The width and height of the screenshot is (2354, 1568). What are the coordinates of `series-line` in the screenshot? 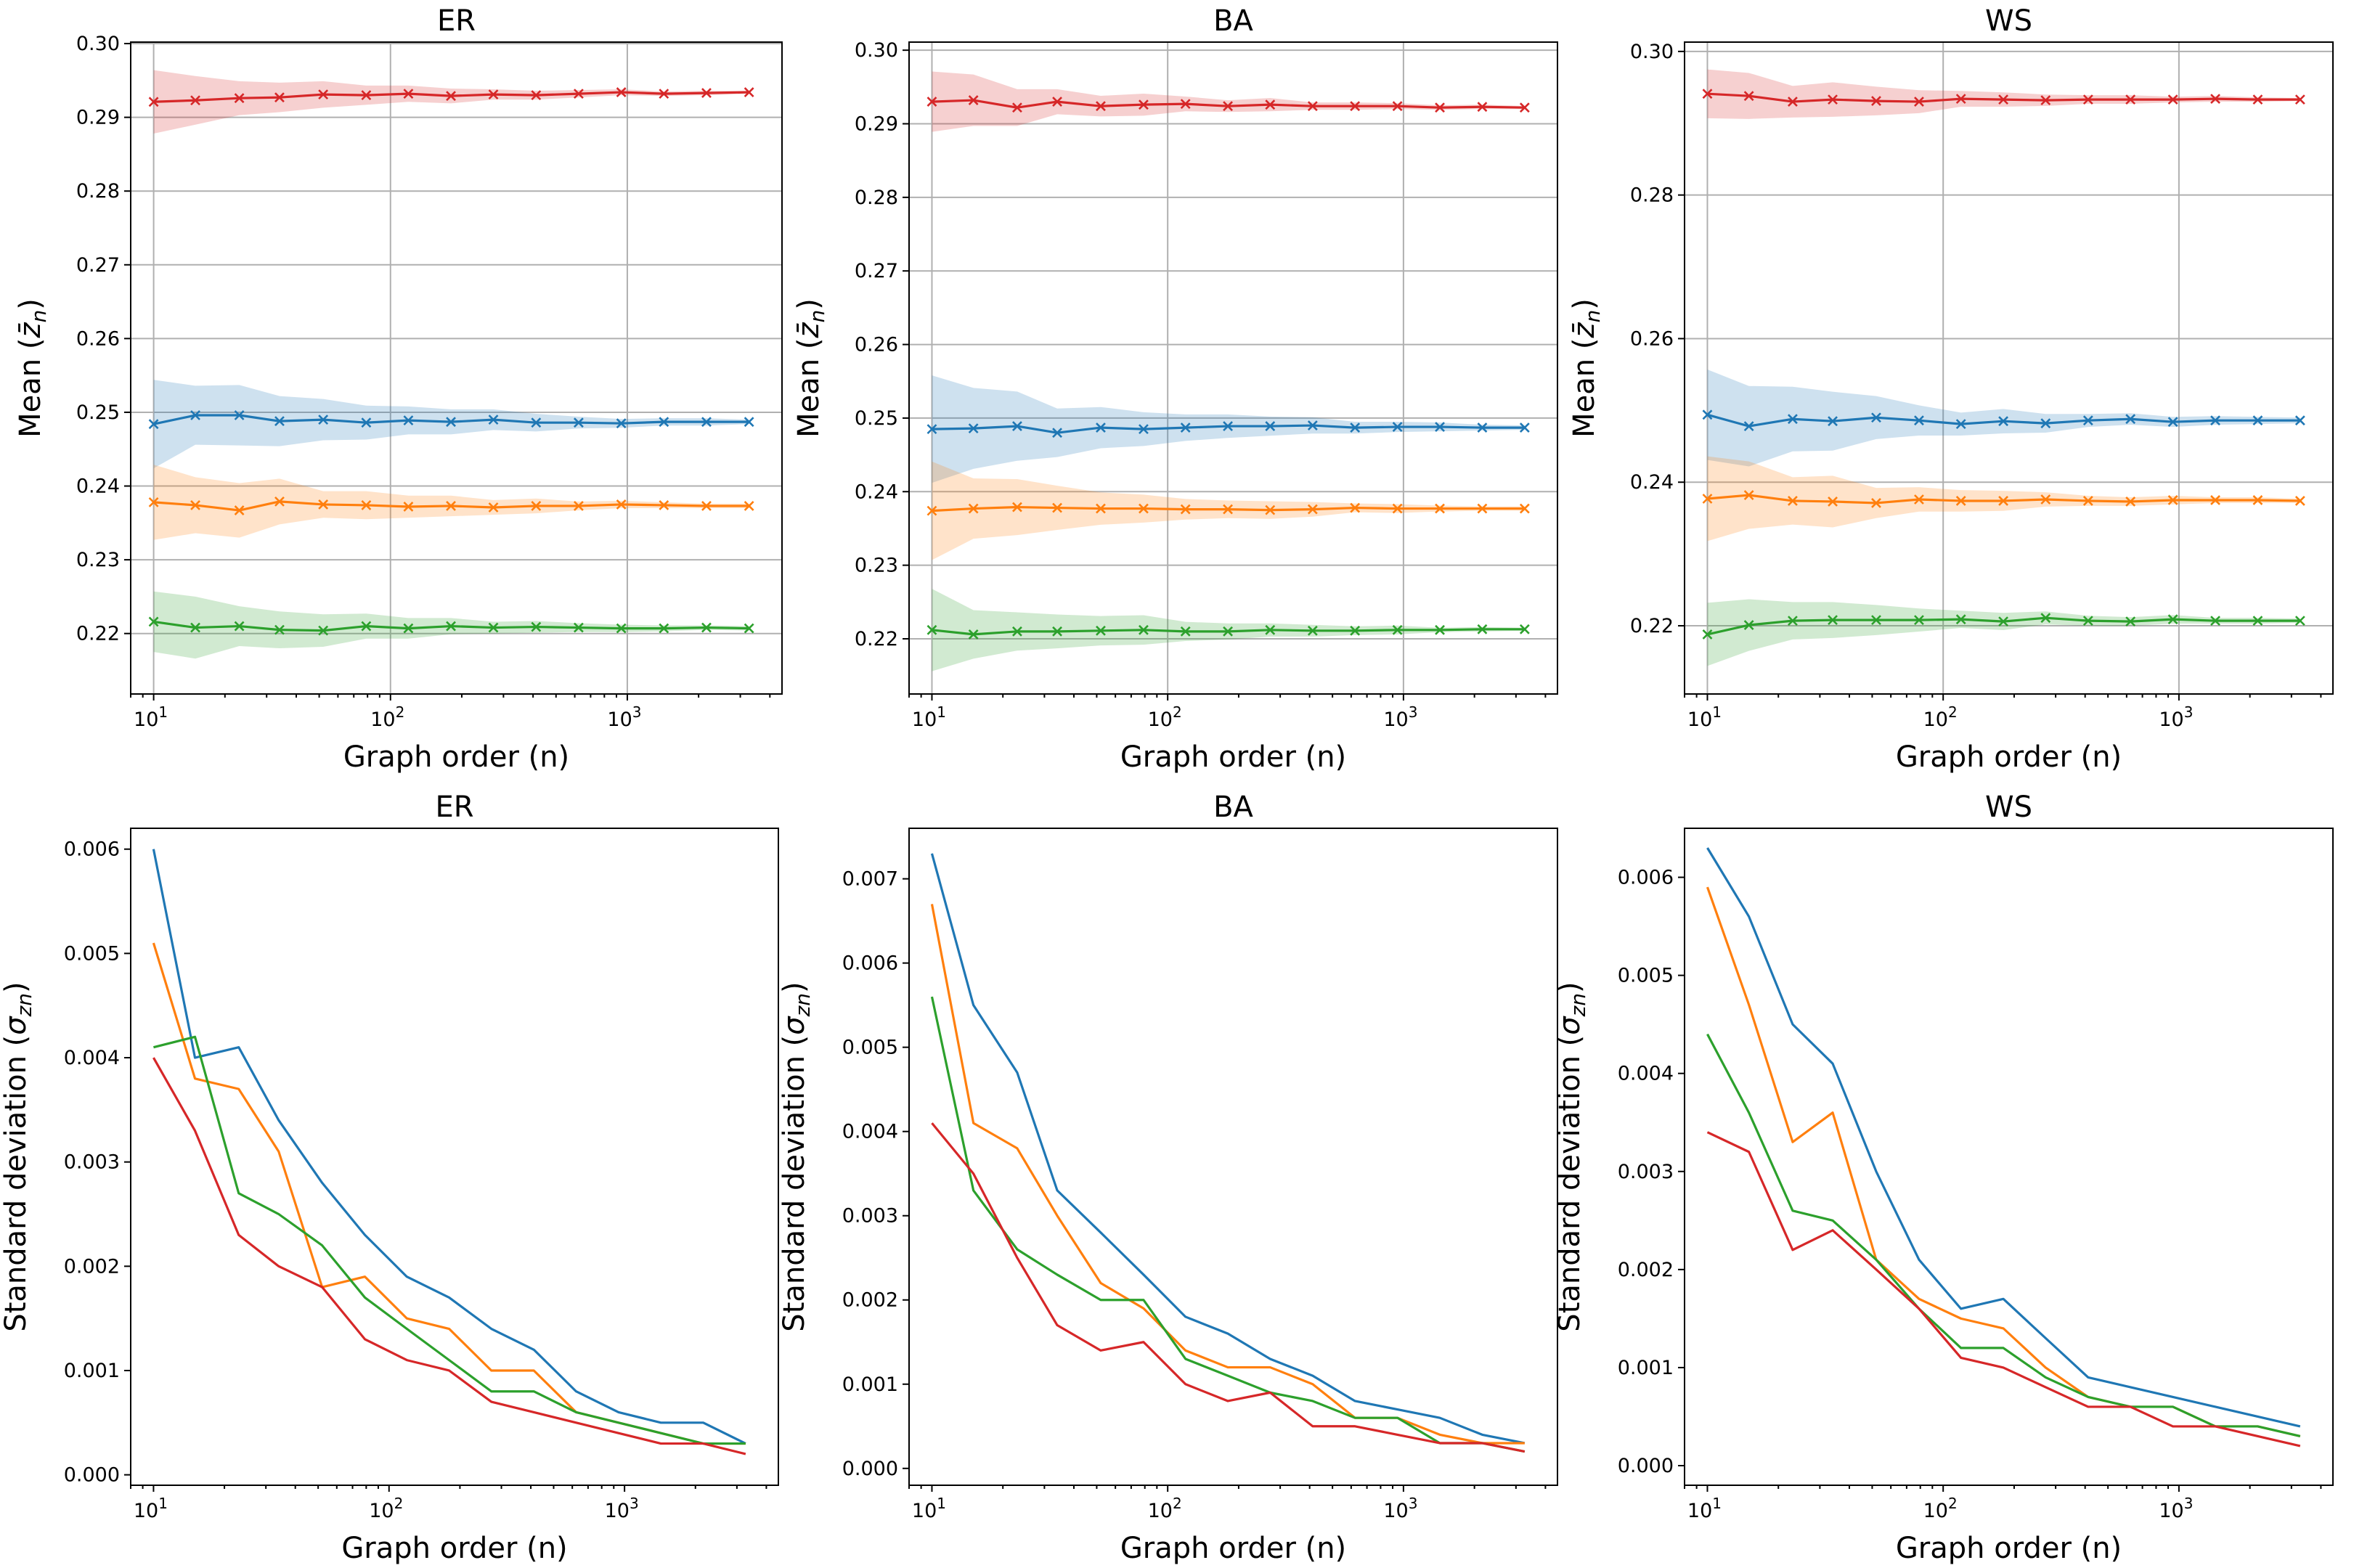 It's located at (2003, 1138).